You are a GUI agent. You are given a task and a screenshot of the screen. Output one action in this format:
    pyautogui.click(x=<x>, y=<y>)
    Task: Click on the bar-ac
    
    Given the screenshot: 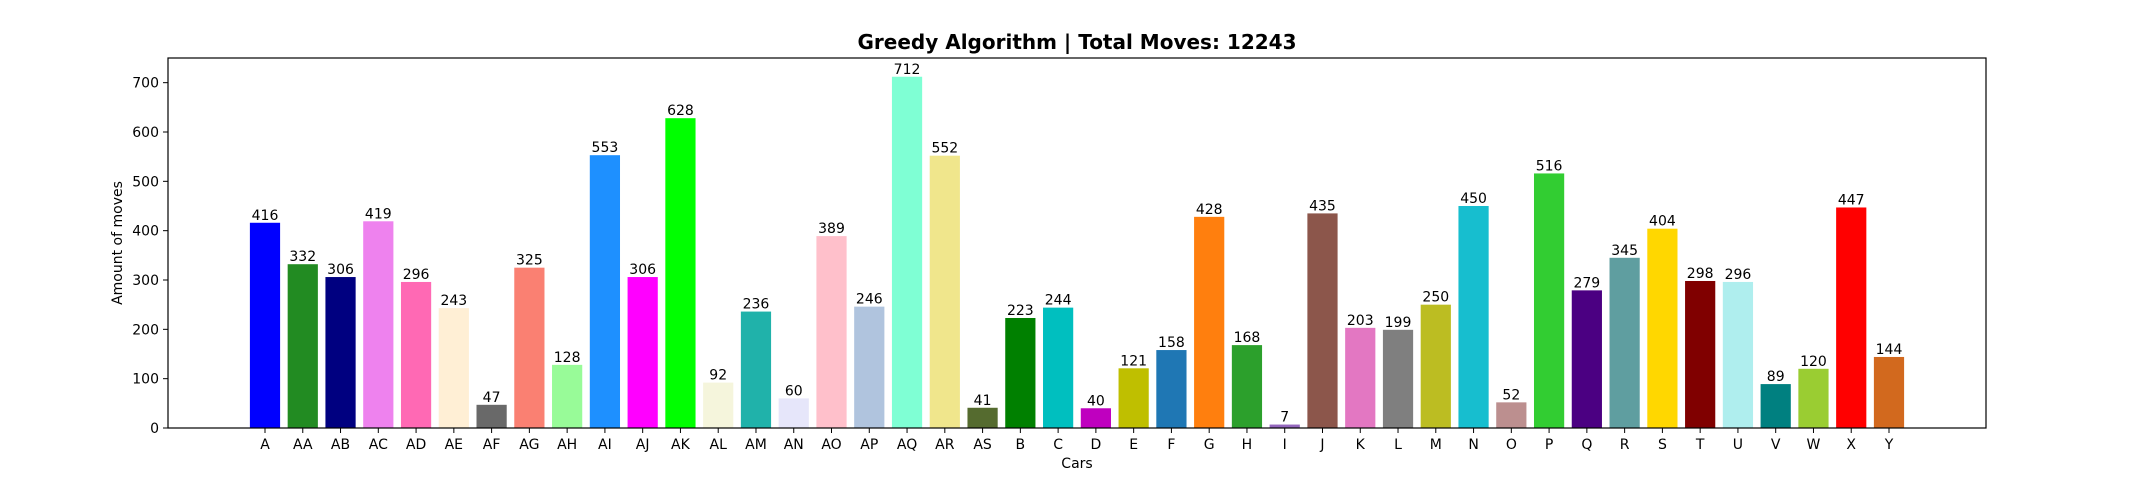 What is the action you would take?
    pyautogui.click(x=378, y=324)
    